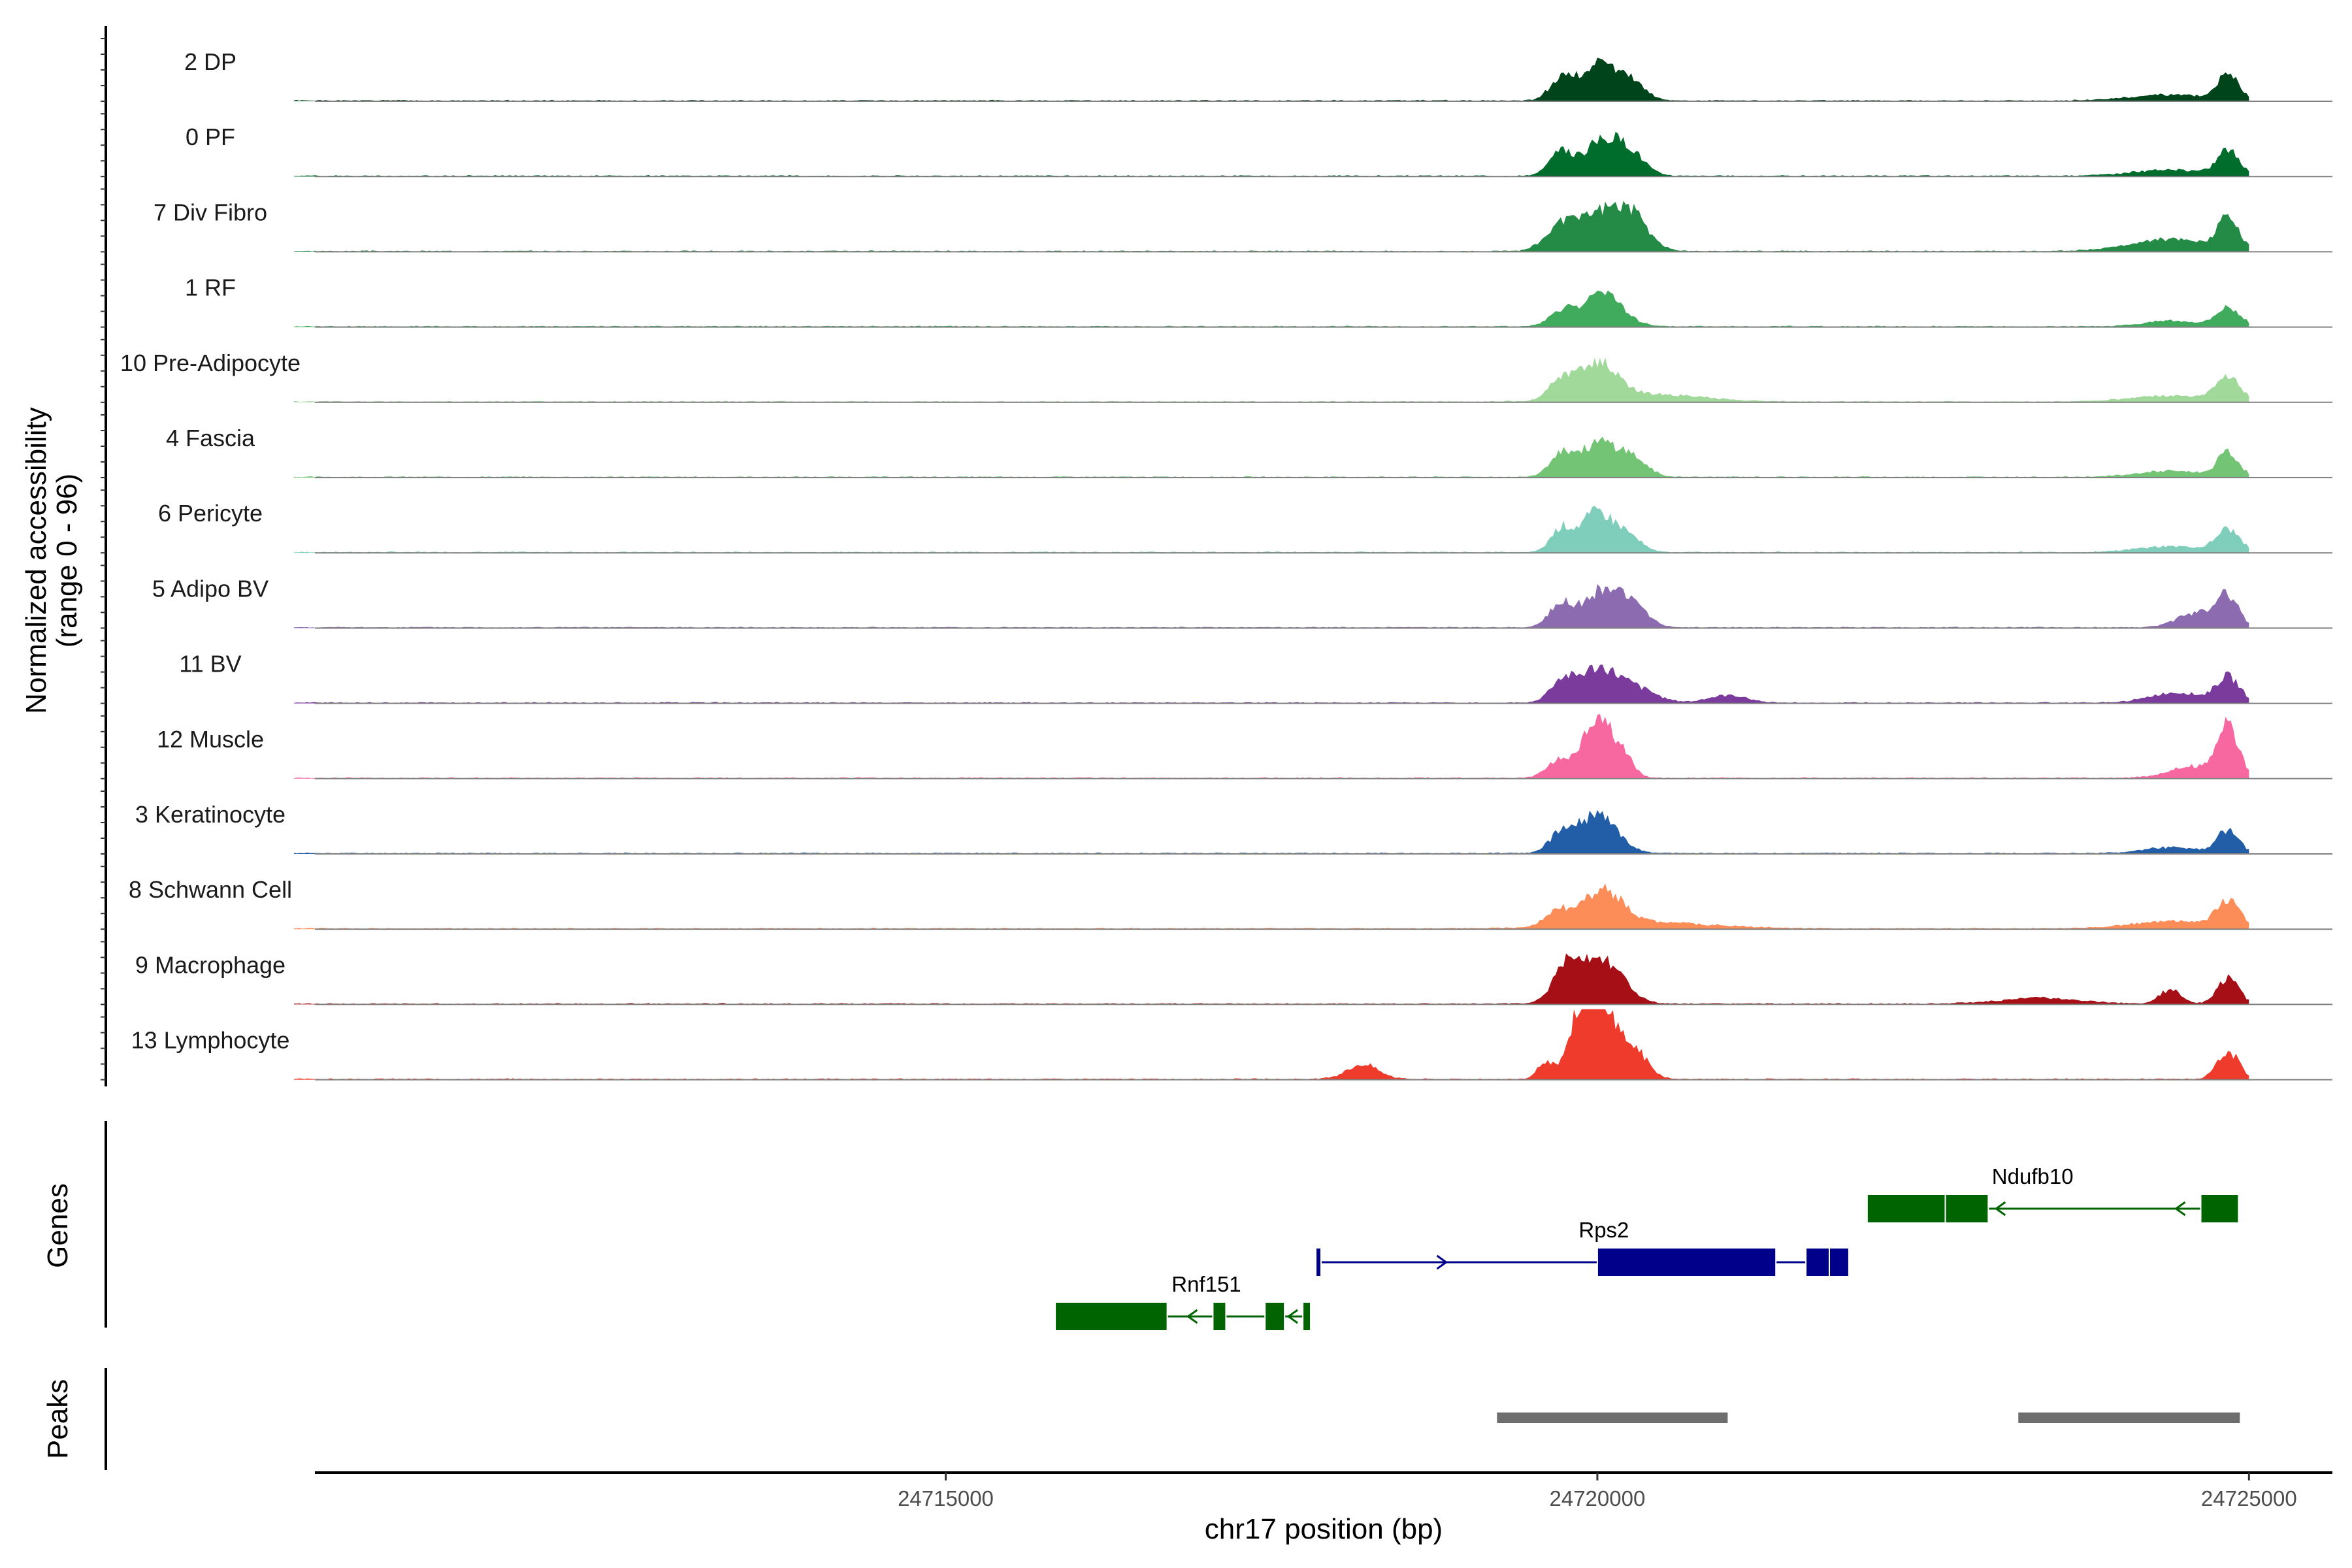  What do you see at coordinates (210, 588) in the screenshot?
I see `track-label-8: 5 Adipo BV` at bounding box center [210, 588].